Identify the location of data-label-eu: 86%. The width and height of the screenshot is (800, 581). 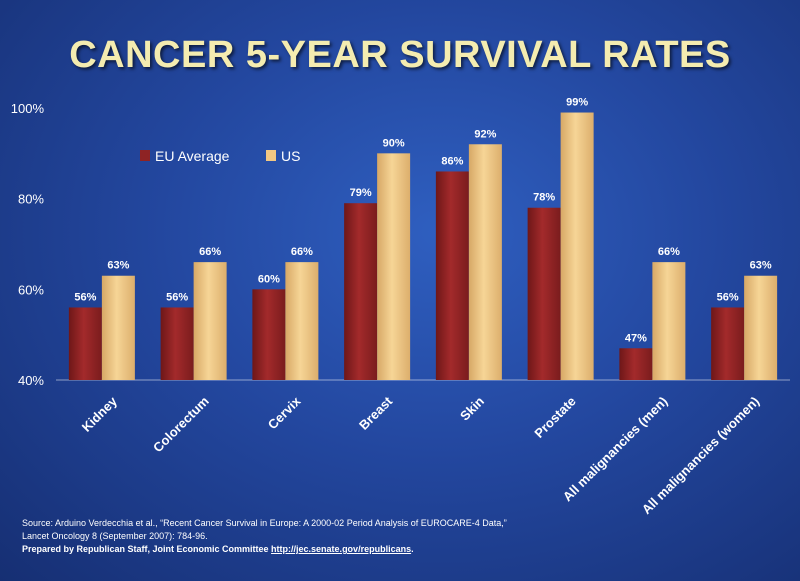
(452, 161).